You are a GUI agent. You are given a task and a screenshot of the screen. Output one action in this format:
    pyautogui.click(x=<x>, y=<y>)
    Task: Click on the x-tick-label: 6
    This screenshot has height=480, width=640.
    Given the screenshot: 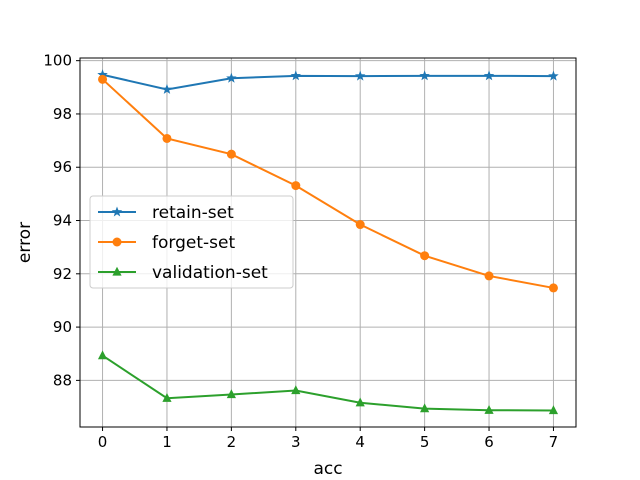 What is the action you would take?
    pyautogui.click(x=489, y=442)
    